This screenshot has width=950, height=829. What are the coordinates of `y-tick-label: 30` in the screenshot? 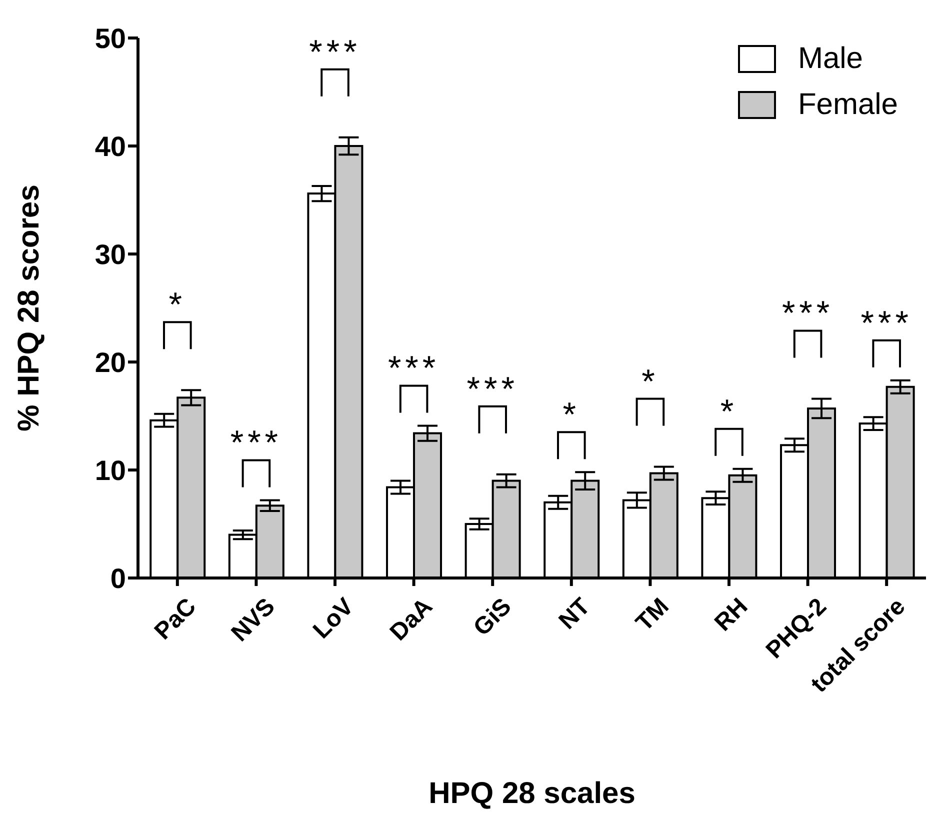 It's located at (110, 254).